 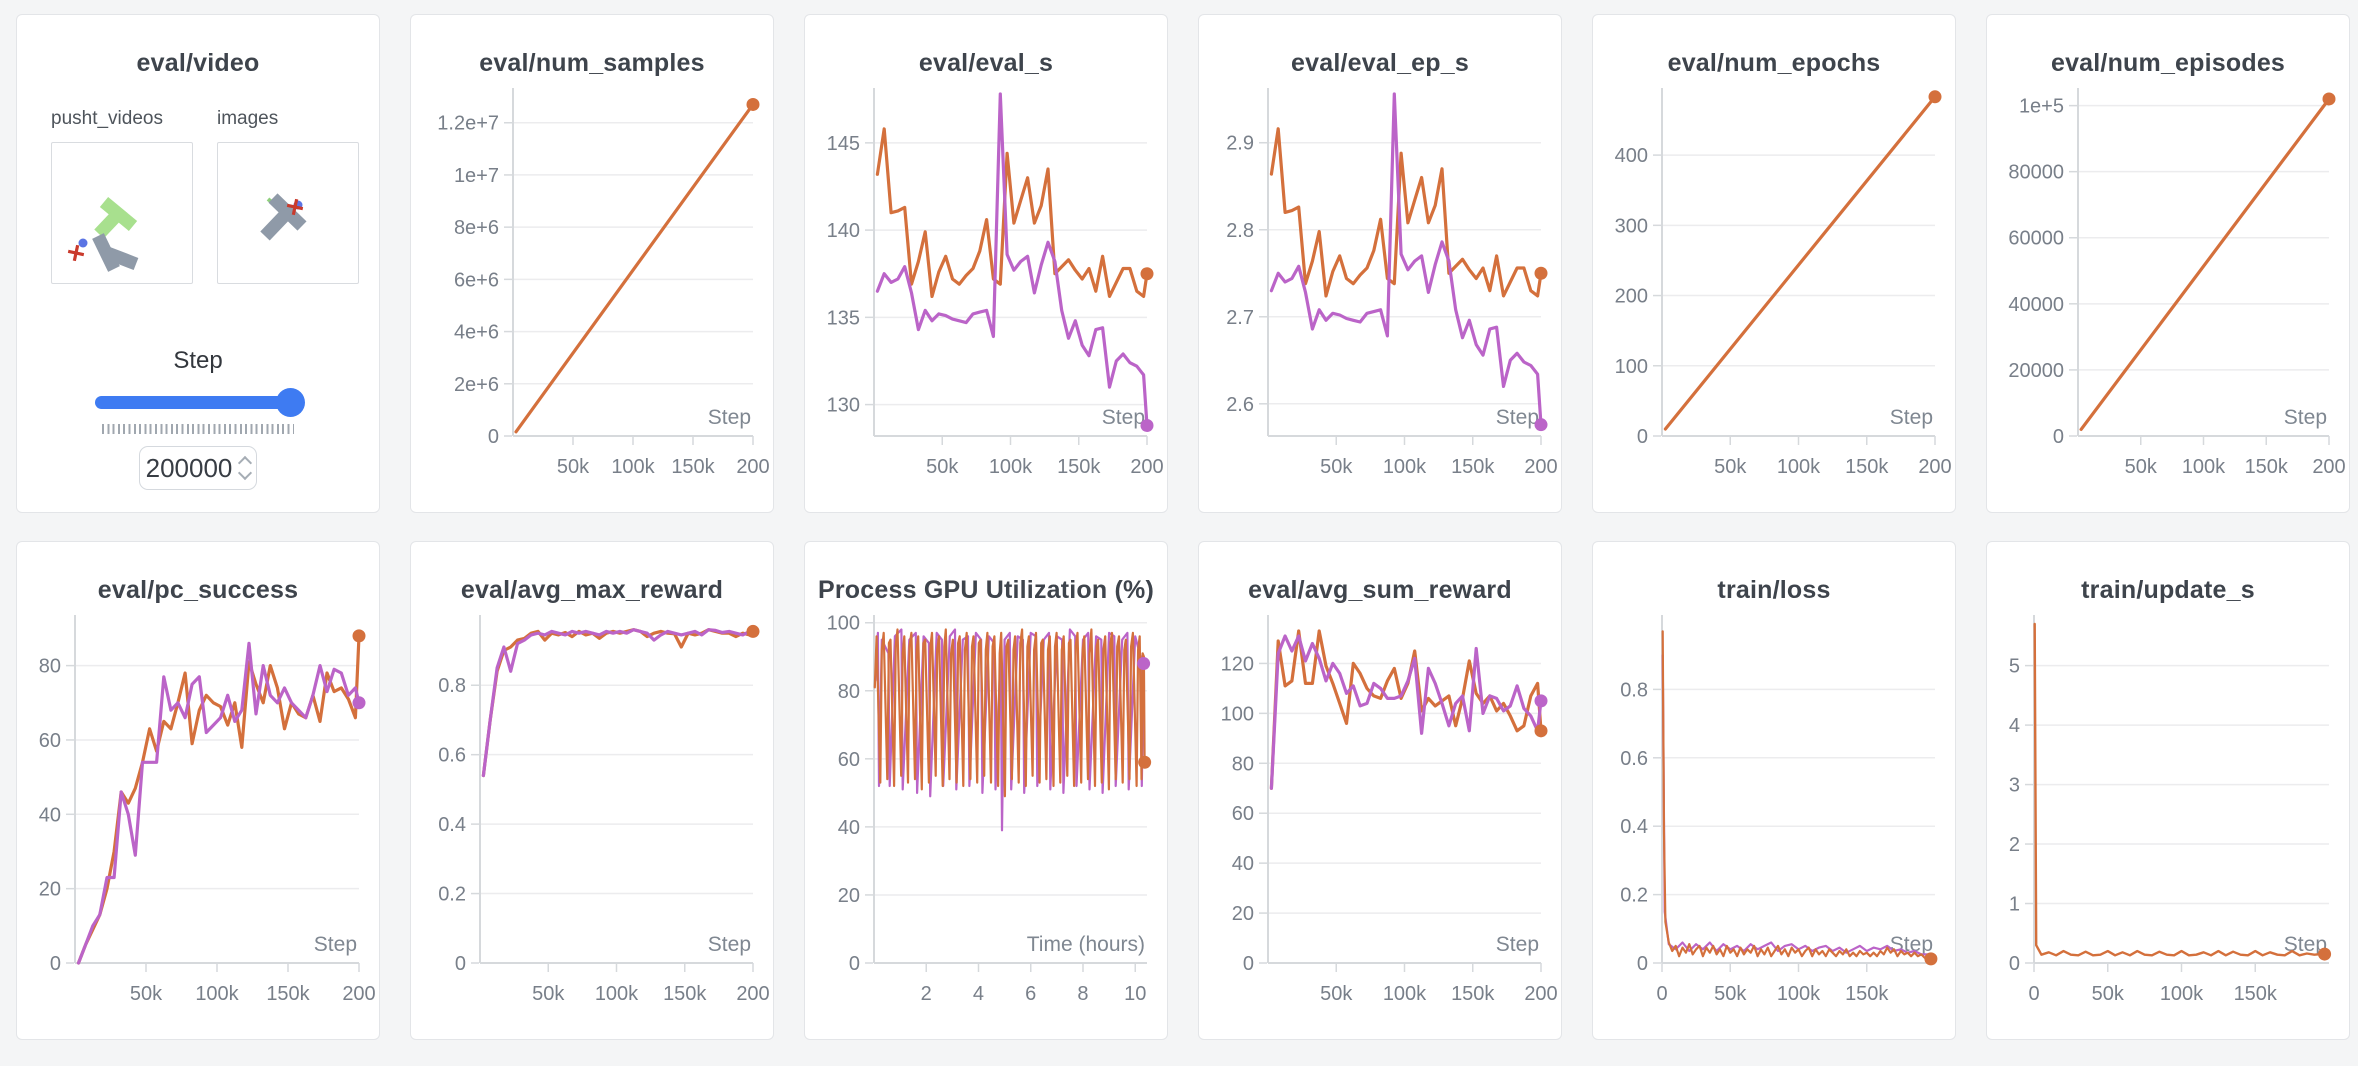 What do you see at coordinates (1634, 827) in the screenshot?
I see `svg-text: 0.4` at bounding box center [1634, 827].